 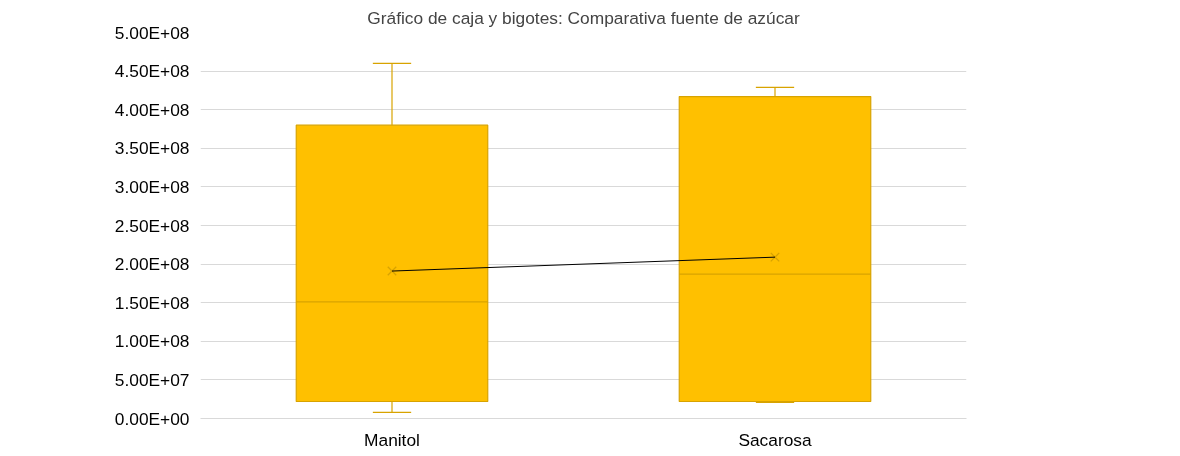 What do you see at coordinates (152, 225) in the screenshot?
I see `y-tick-label: 2.50E+08` at bounding box center [152, 225].